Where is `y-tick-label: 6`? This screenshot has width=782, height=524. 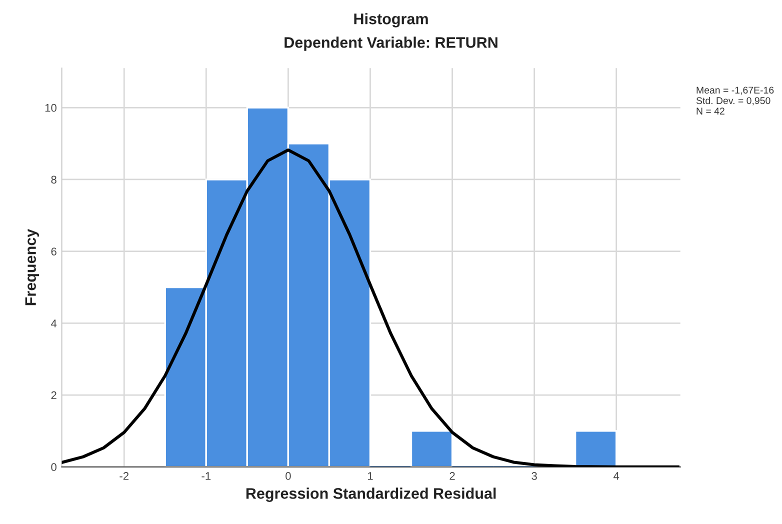 y-tick-label: 6 is located at coordinates (53, 252).